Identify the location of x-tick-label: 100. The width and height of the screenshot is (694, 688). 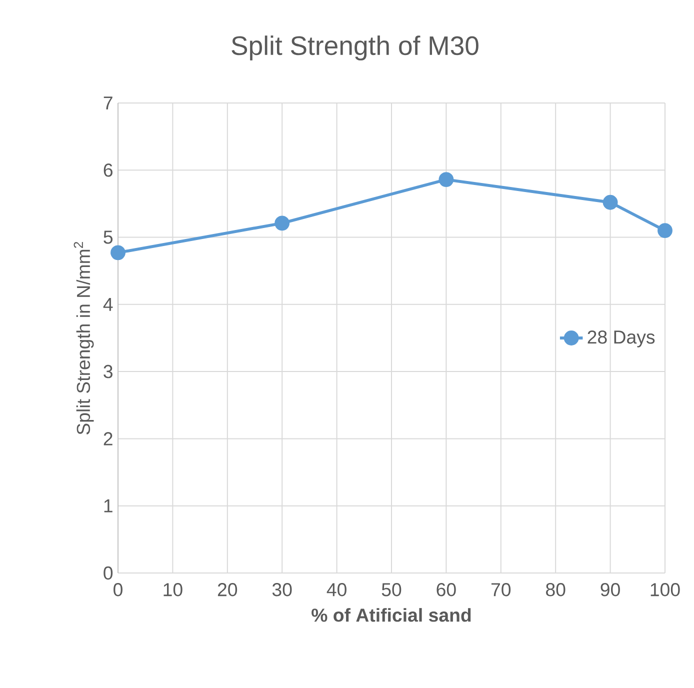
(665, 589).